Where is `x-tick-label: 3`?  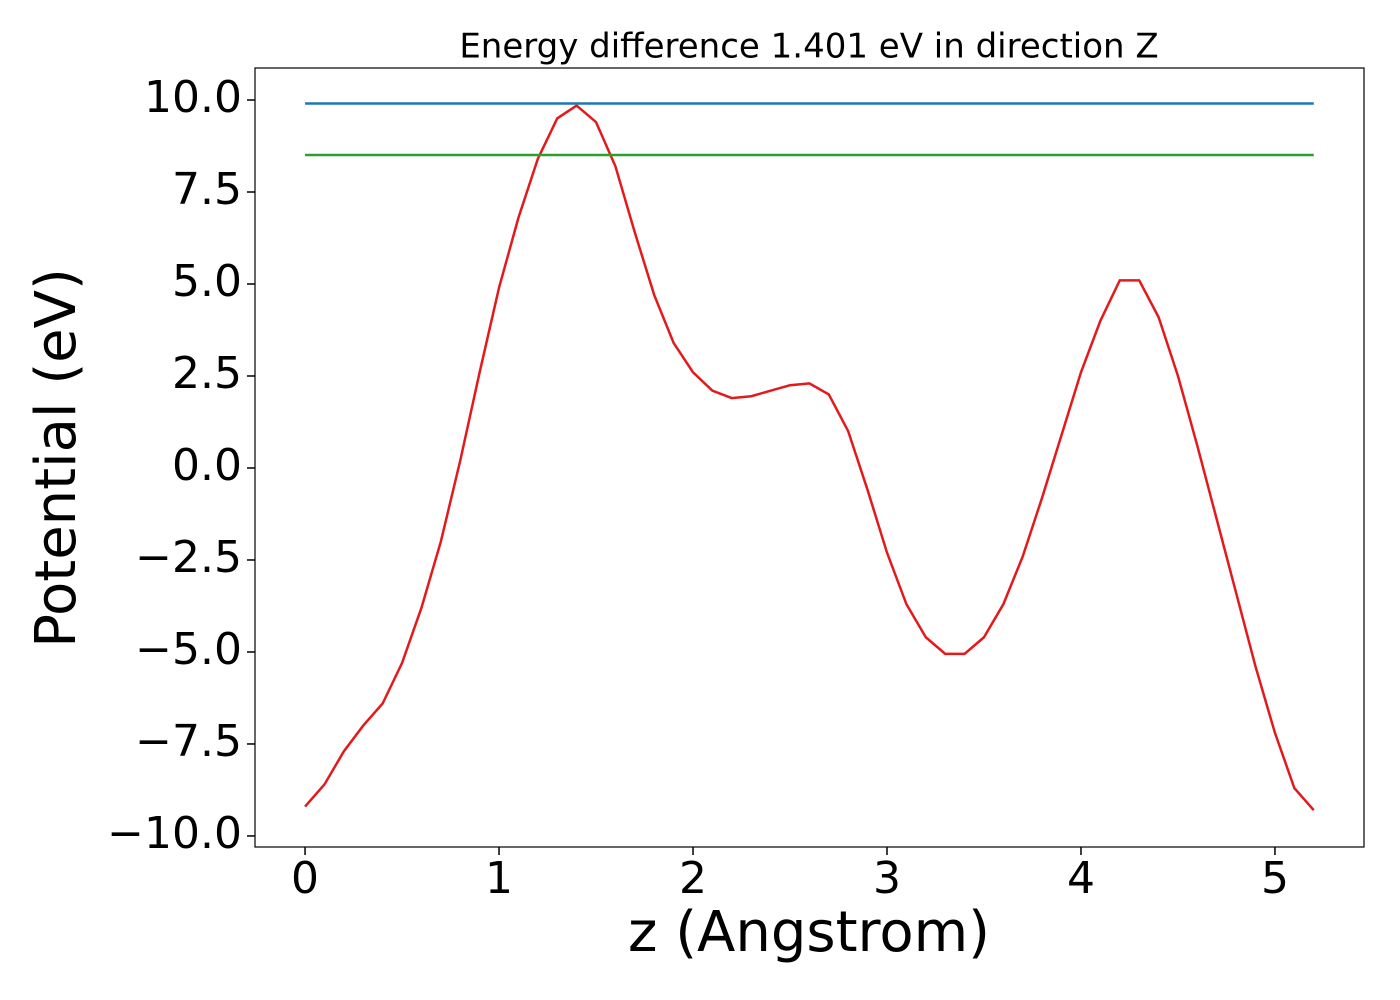
x-tick-label: 3 is located at coordinates (887, 878).